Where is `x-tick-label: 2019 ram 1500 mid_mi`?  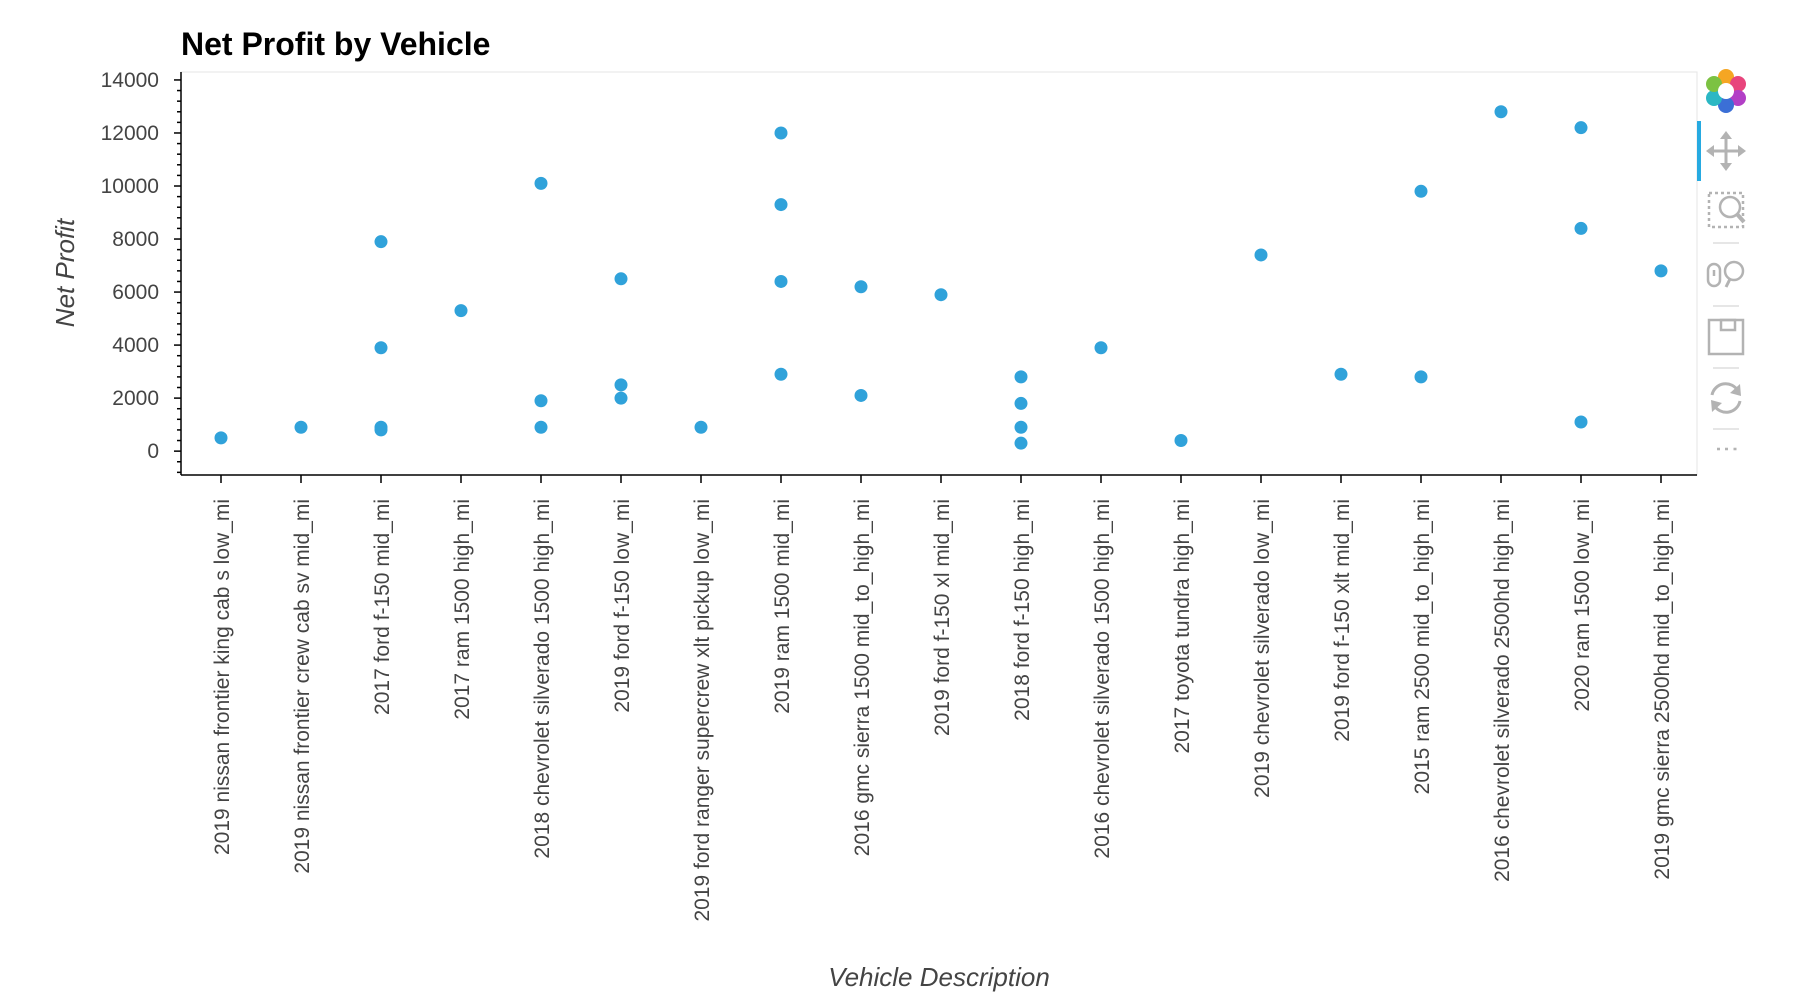 x-tick-label: 2019 ram 1500 mid_mi is located at coordinates (782, 606).